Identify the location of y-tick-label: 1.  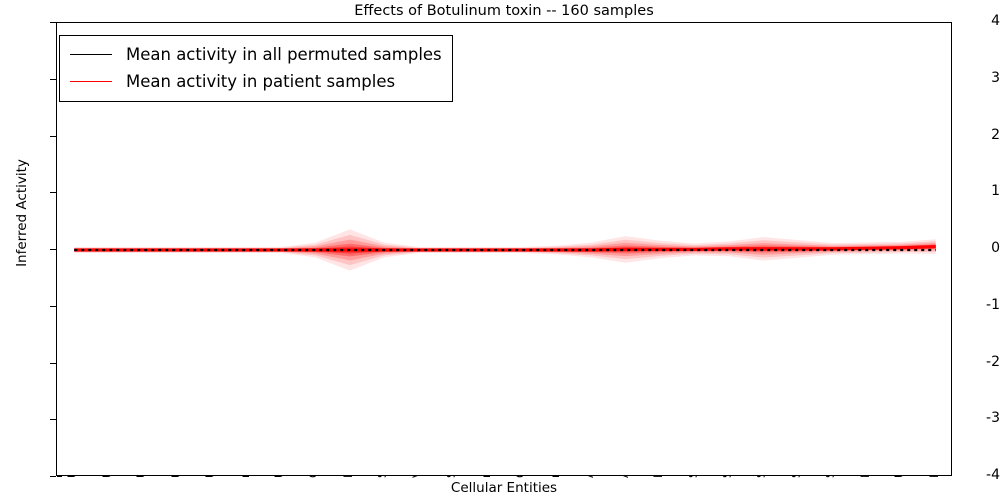
(995, 191).